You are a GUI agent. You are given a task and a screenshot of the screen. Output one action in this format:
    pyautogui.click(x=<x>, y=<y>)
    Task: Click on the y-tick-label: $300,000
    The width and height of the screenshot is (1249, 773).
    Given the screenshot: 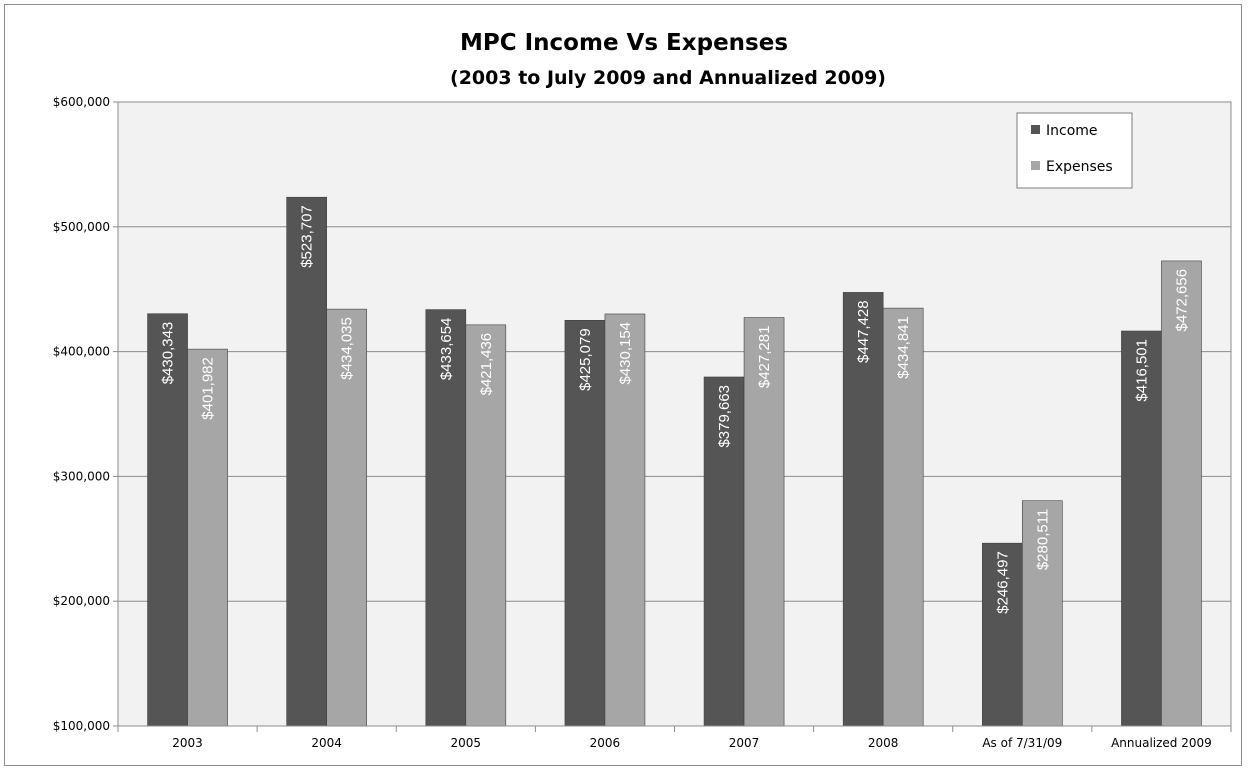 What is the action you would take?
    pyautogui.click(x=81, y=476)
    